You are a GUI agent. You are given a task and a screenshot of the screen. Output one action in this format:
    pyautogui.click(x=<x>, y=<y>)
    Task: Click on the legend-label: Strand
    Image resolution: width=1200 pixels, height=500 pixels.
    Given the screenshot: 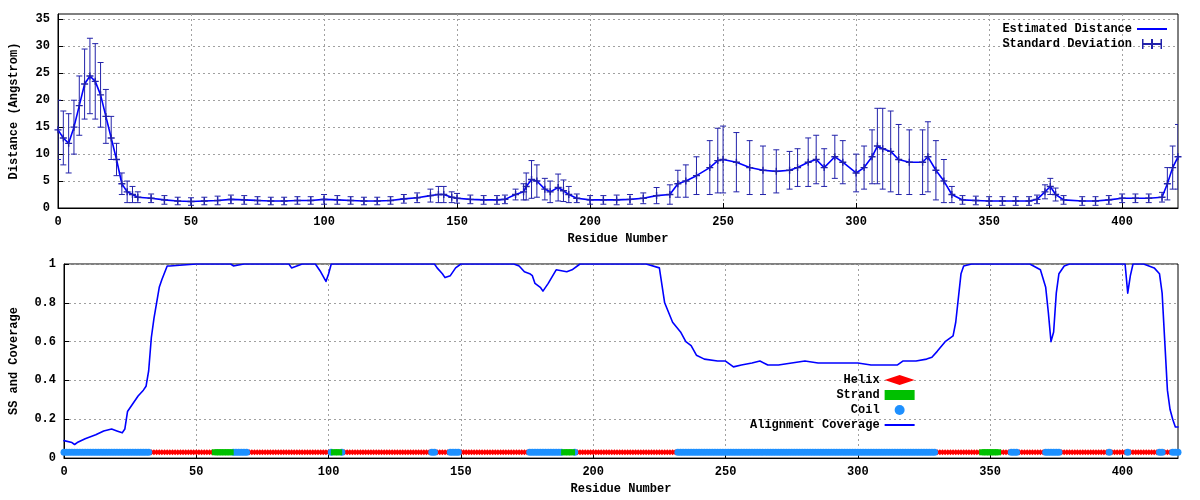 What is the action you would take?
    pyautogui.click(x=858, y=395)
    